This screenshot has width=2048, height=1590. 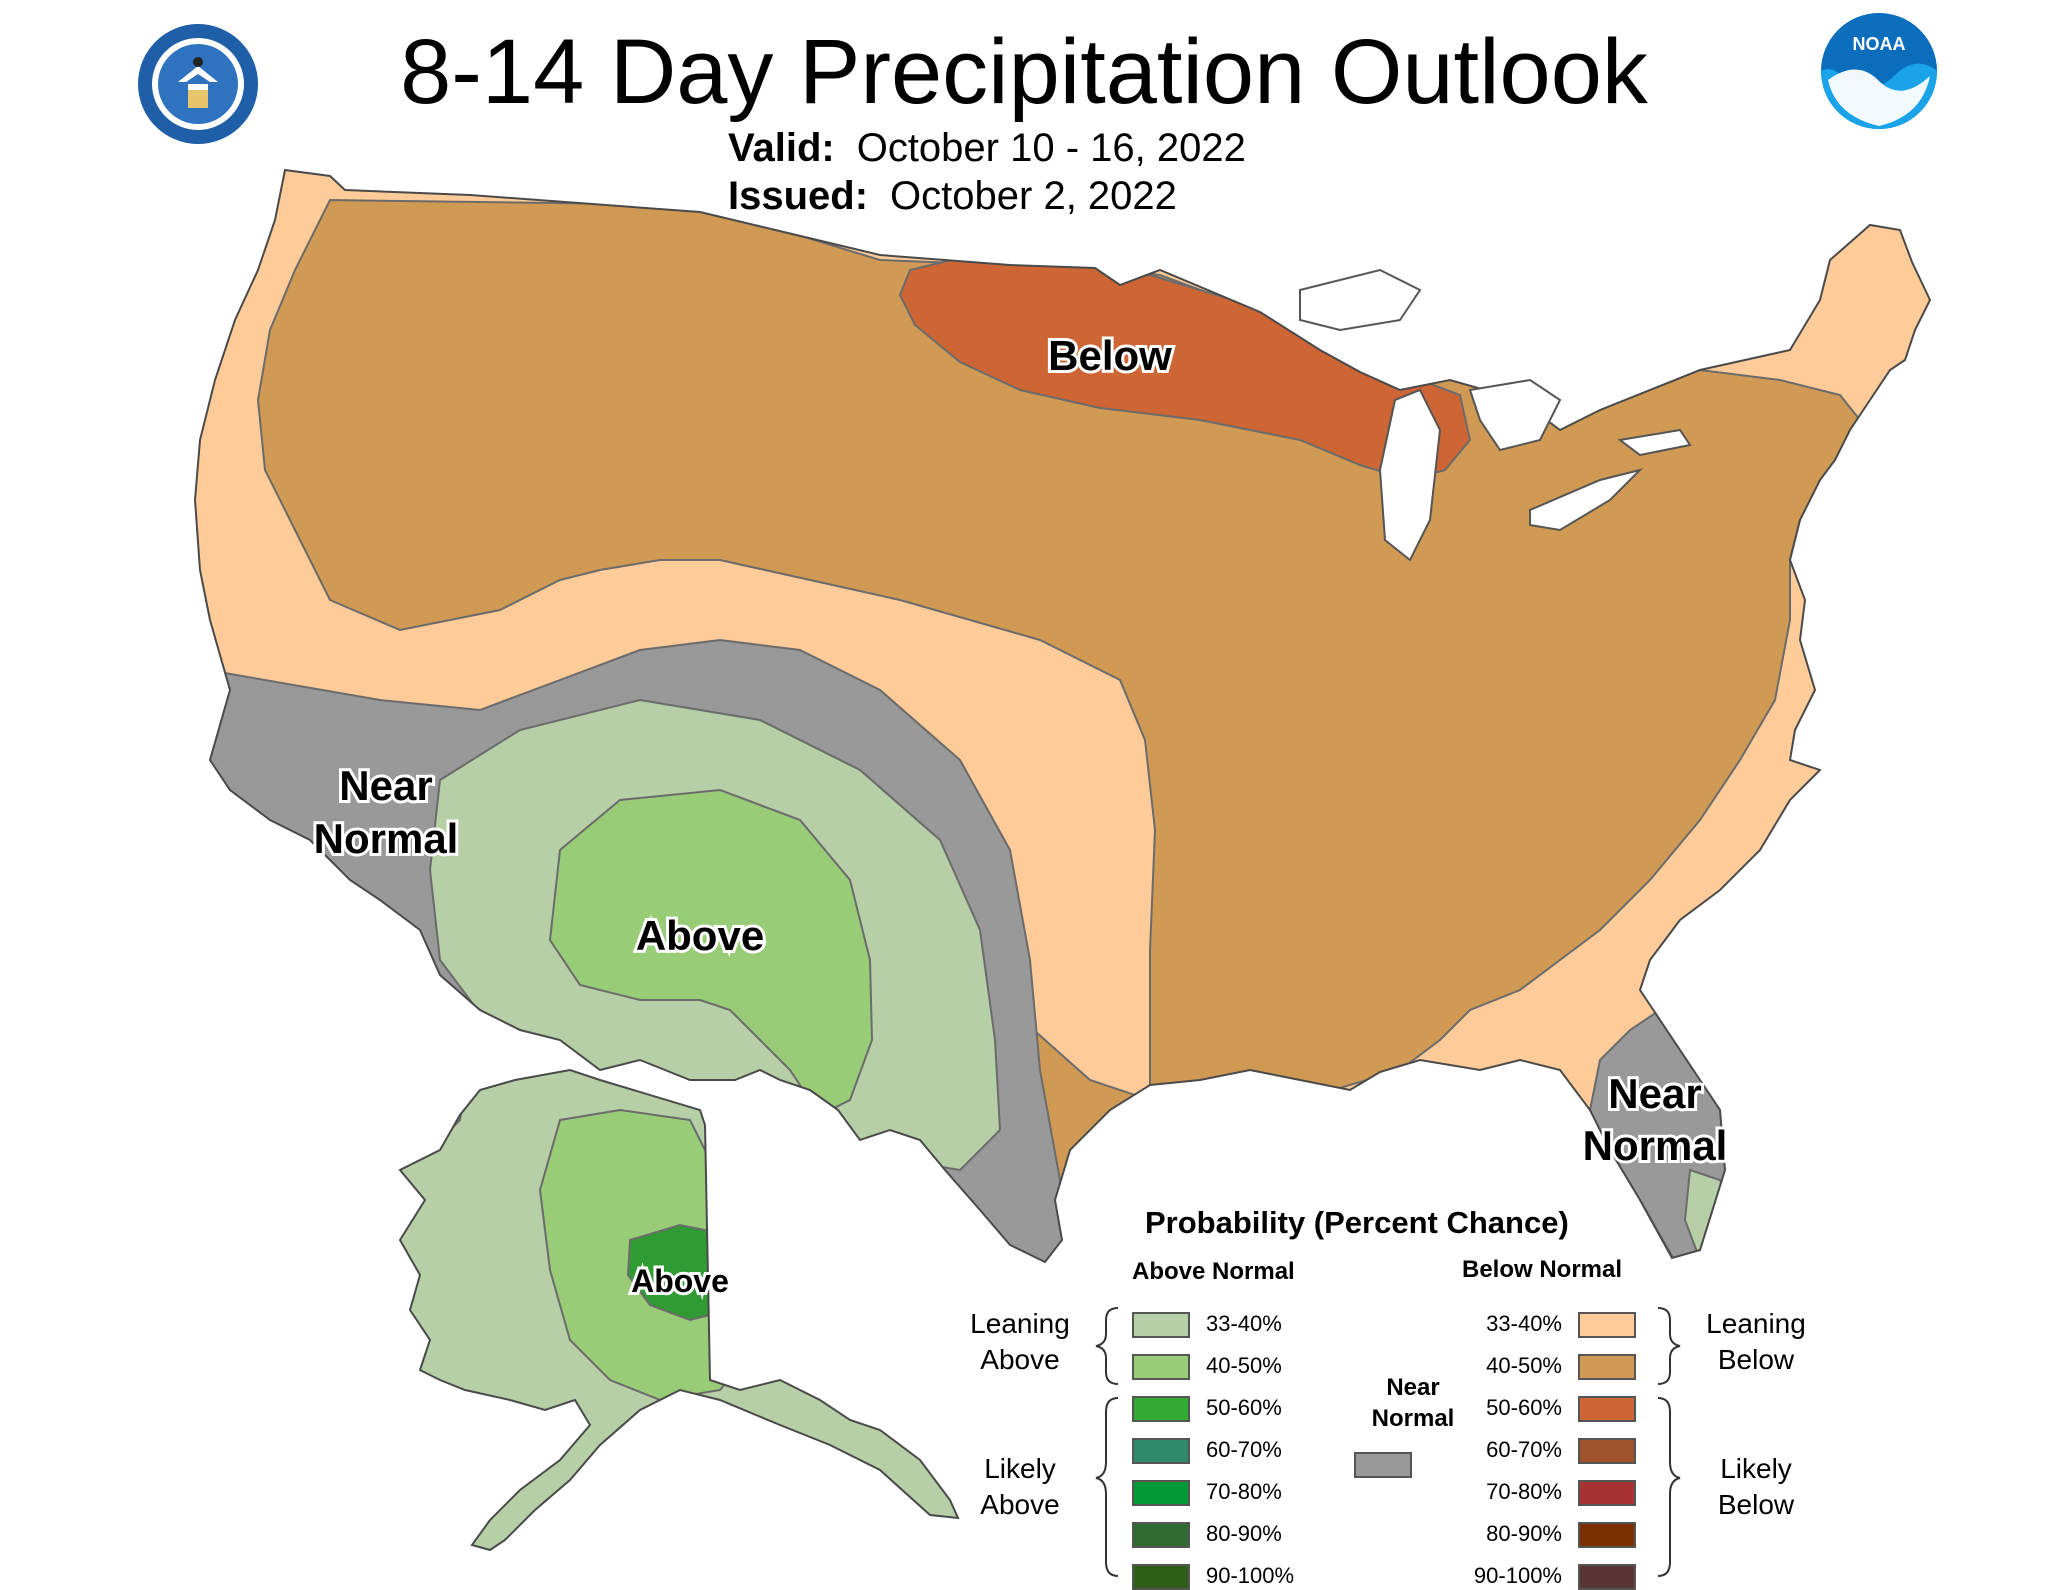 I want to click on lake-huron, so click(x=1515, y=415).